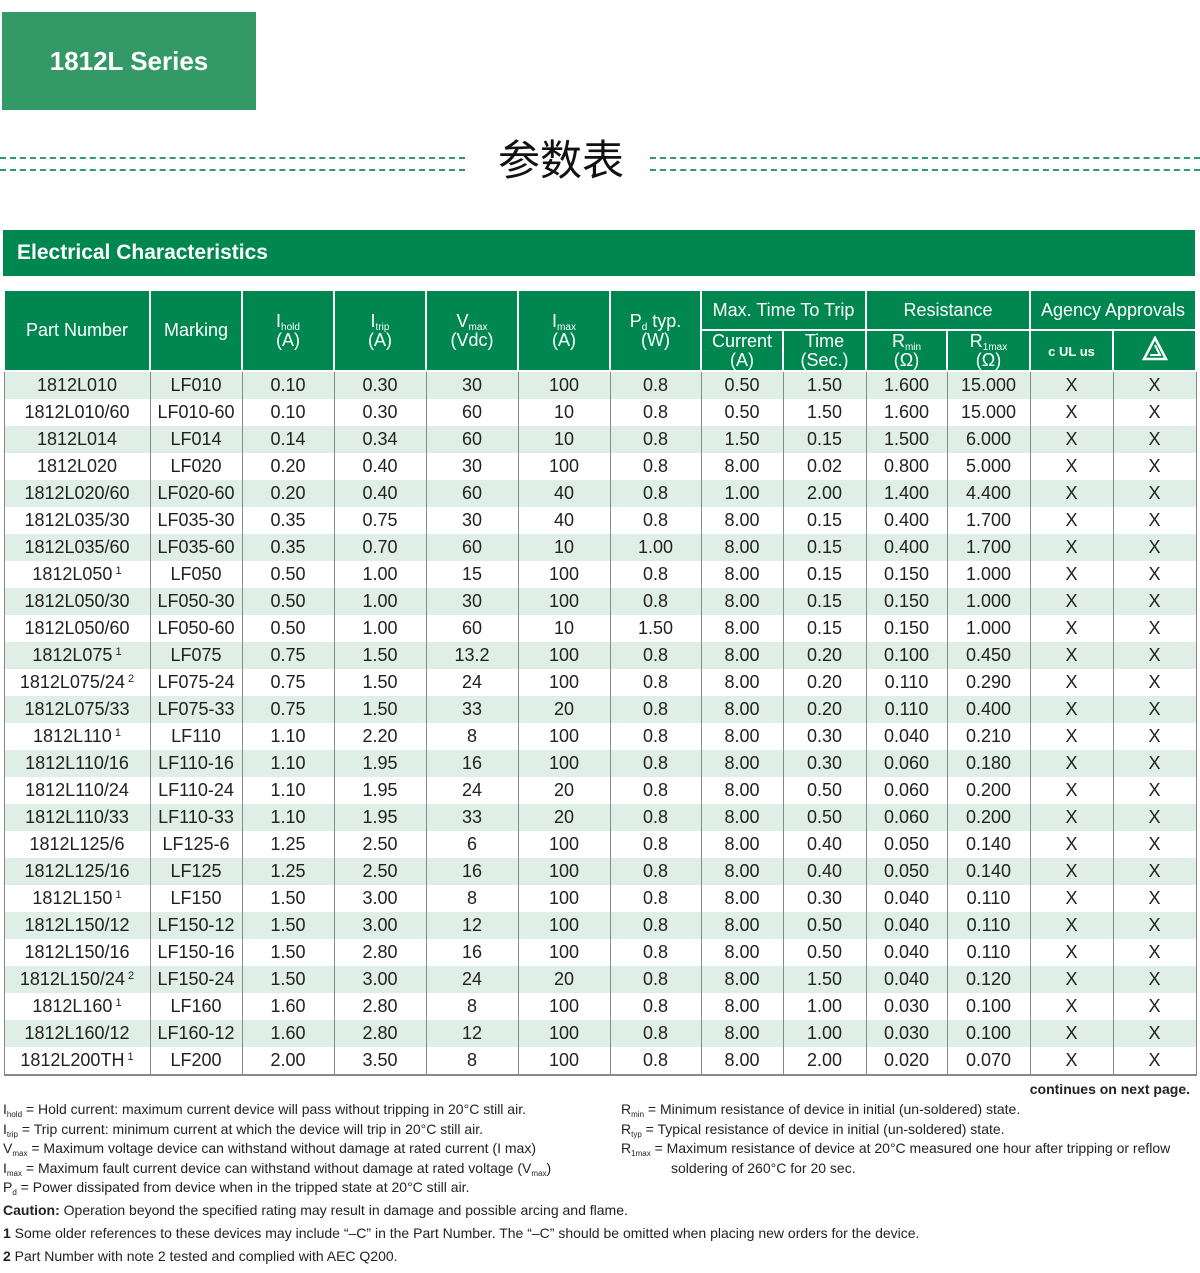 The image size is (1200, 1273). I want to click on header-pd: Pd typ. (W), so click(655, 330).